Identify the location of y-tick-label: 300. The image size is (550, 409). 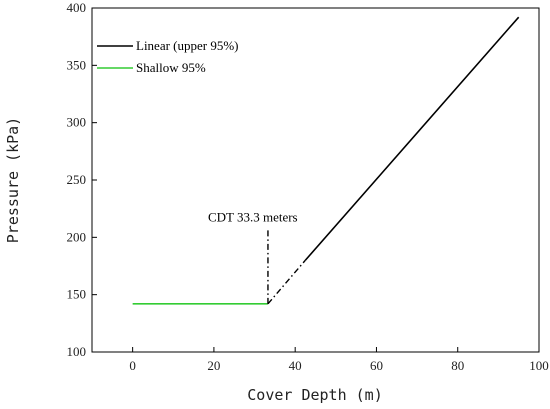
(77, 122).